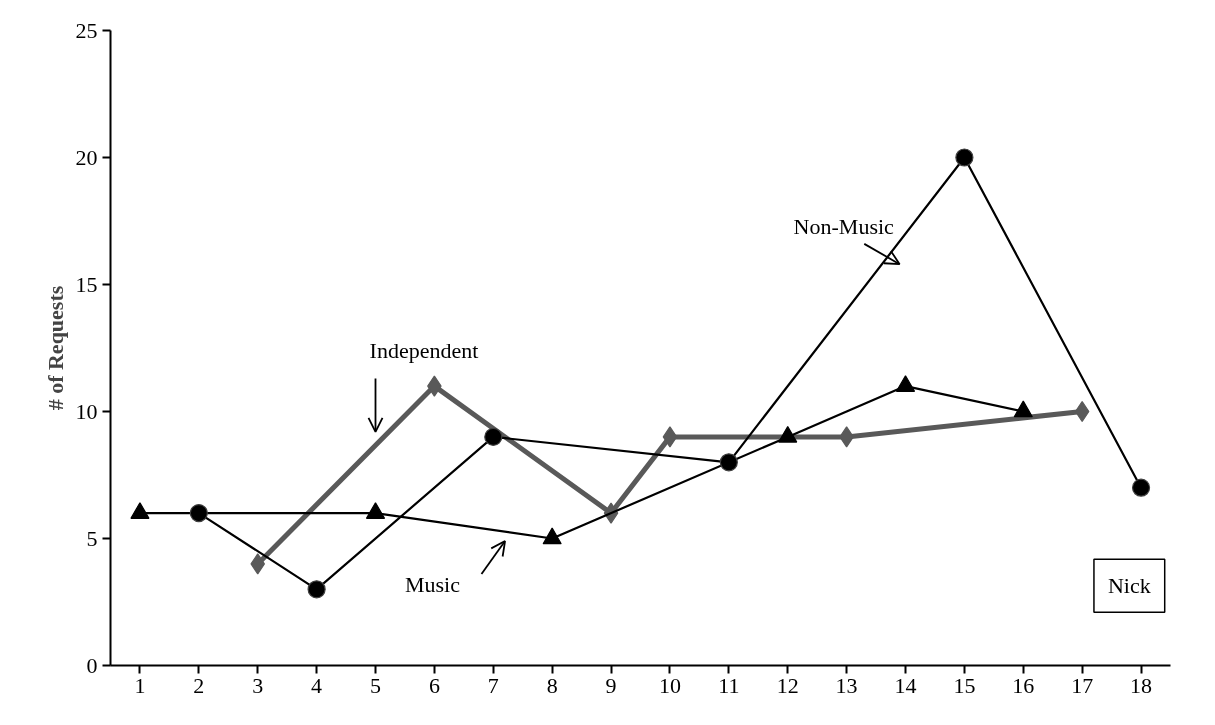 The image size is (1215, 725). Describe the element at coordinates (86, 157) in the screenshot. I see `y-tick-label: 20` at that location.